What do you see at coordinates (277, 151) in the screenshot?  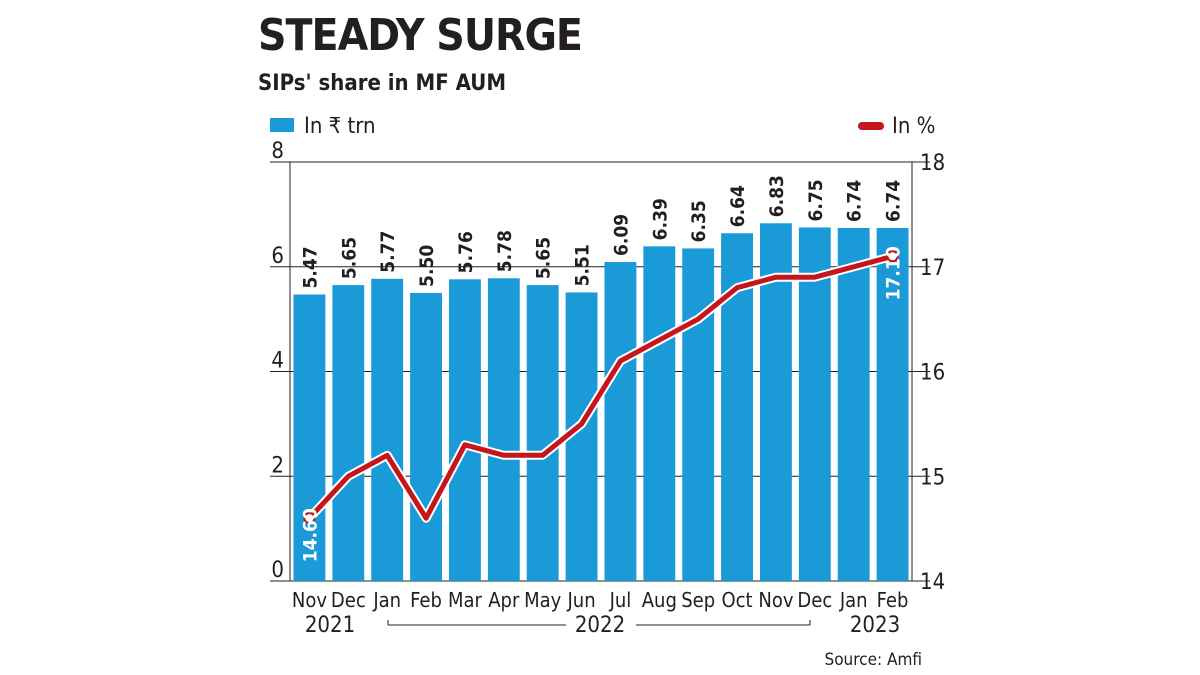 I see `y-left-tick-label: 8` at bounding box center [277, 151].